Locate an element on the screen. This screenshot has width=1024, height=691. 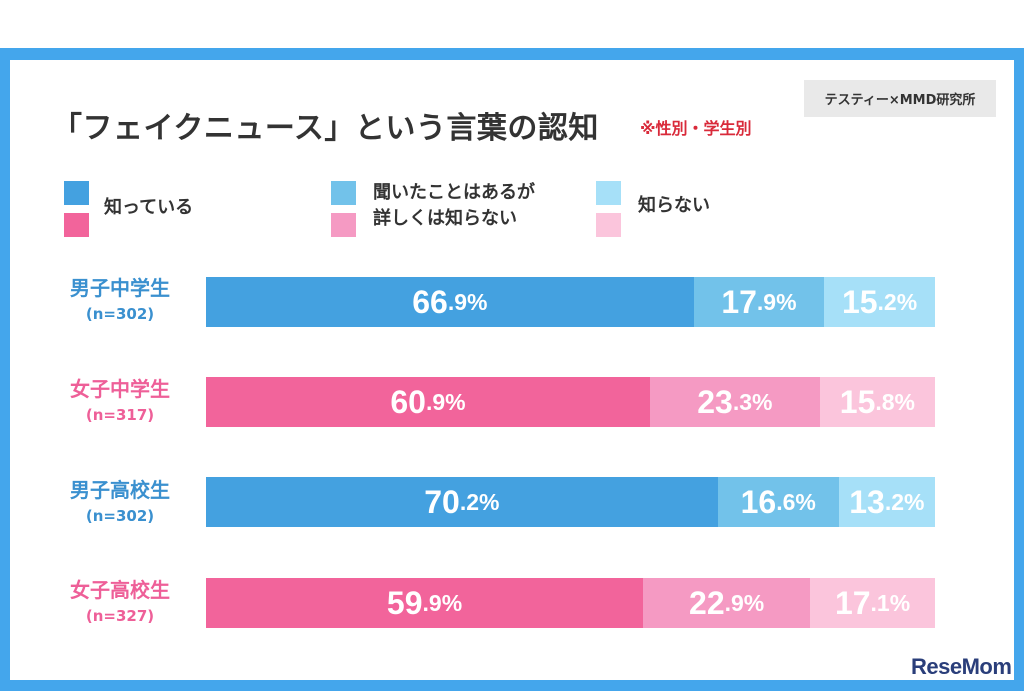
legend-swatch-heard-girl is located at coordinates (343, 225).